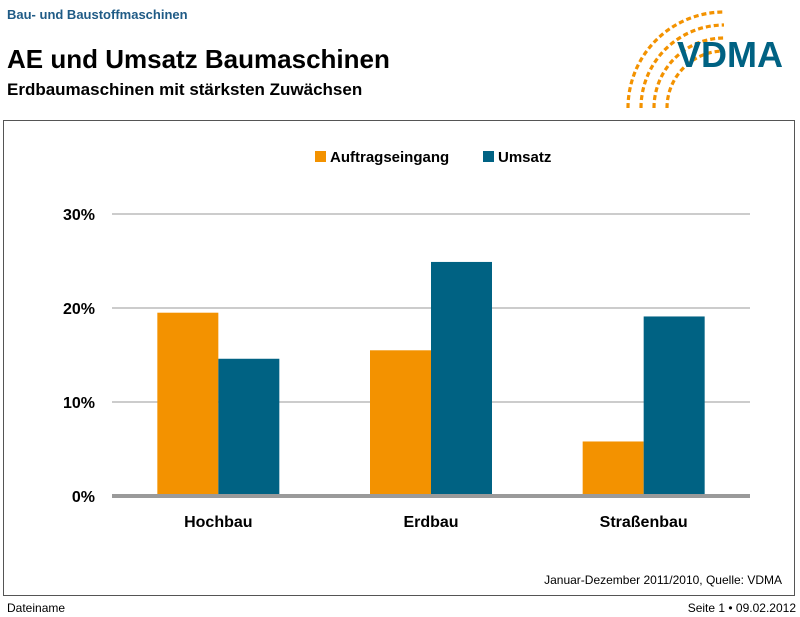 The width and height of the screenshot is (800, 617). What do you see at coordinates (389, 157) in the screenshot?
I see `legend-label: Auftragseingang` at bounding box center [389, 157].